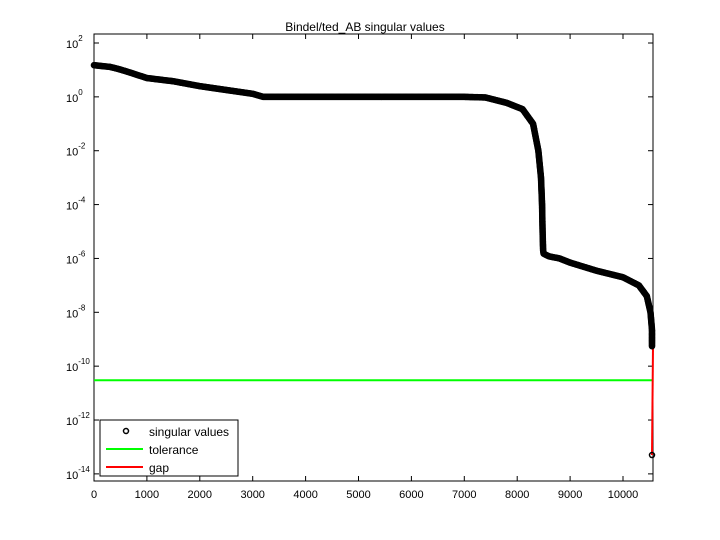 The width and height of the screenshot is (720, 540). Describe the element at coordinates (464, 495) in the screenshot. I see `x-tick-label: 7000` at that location.